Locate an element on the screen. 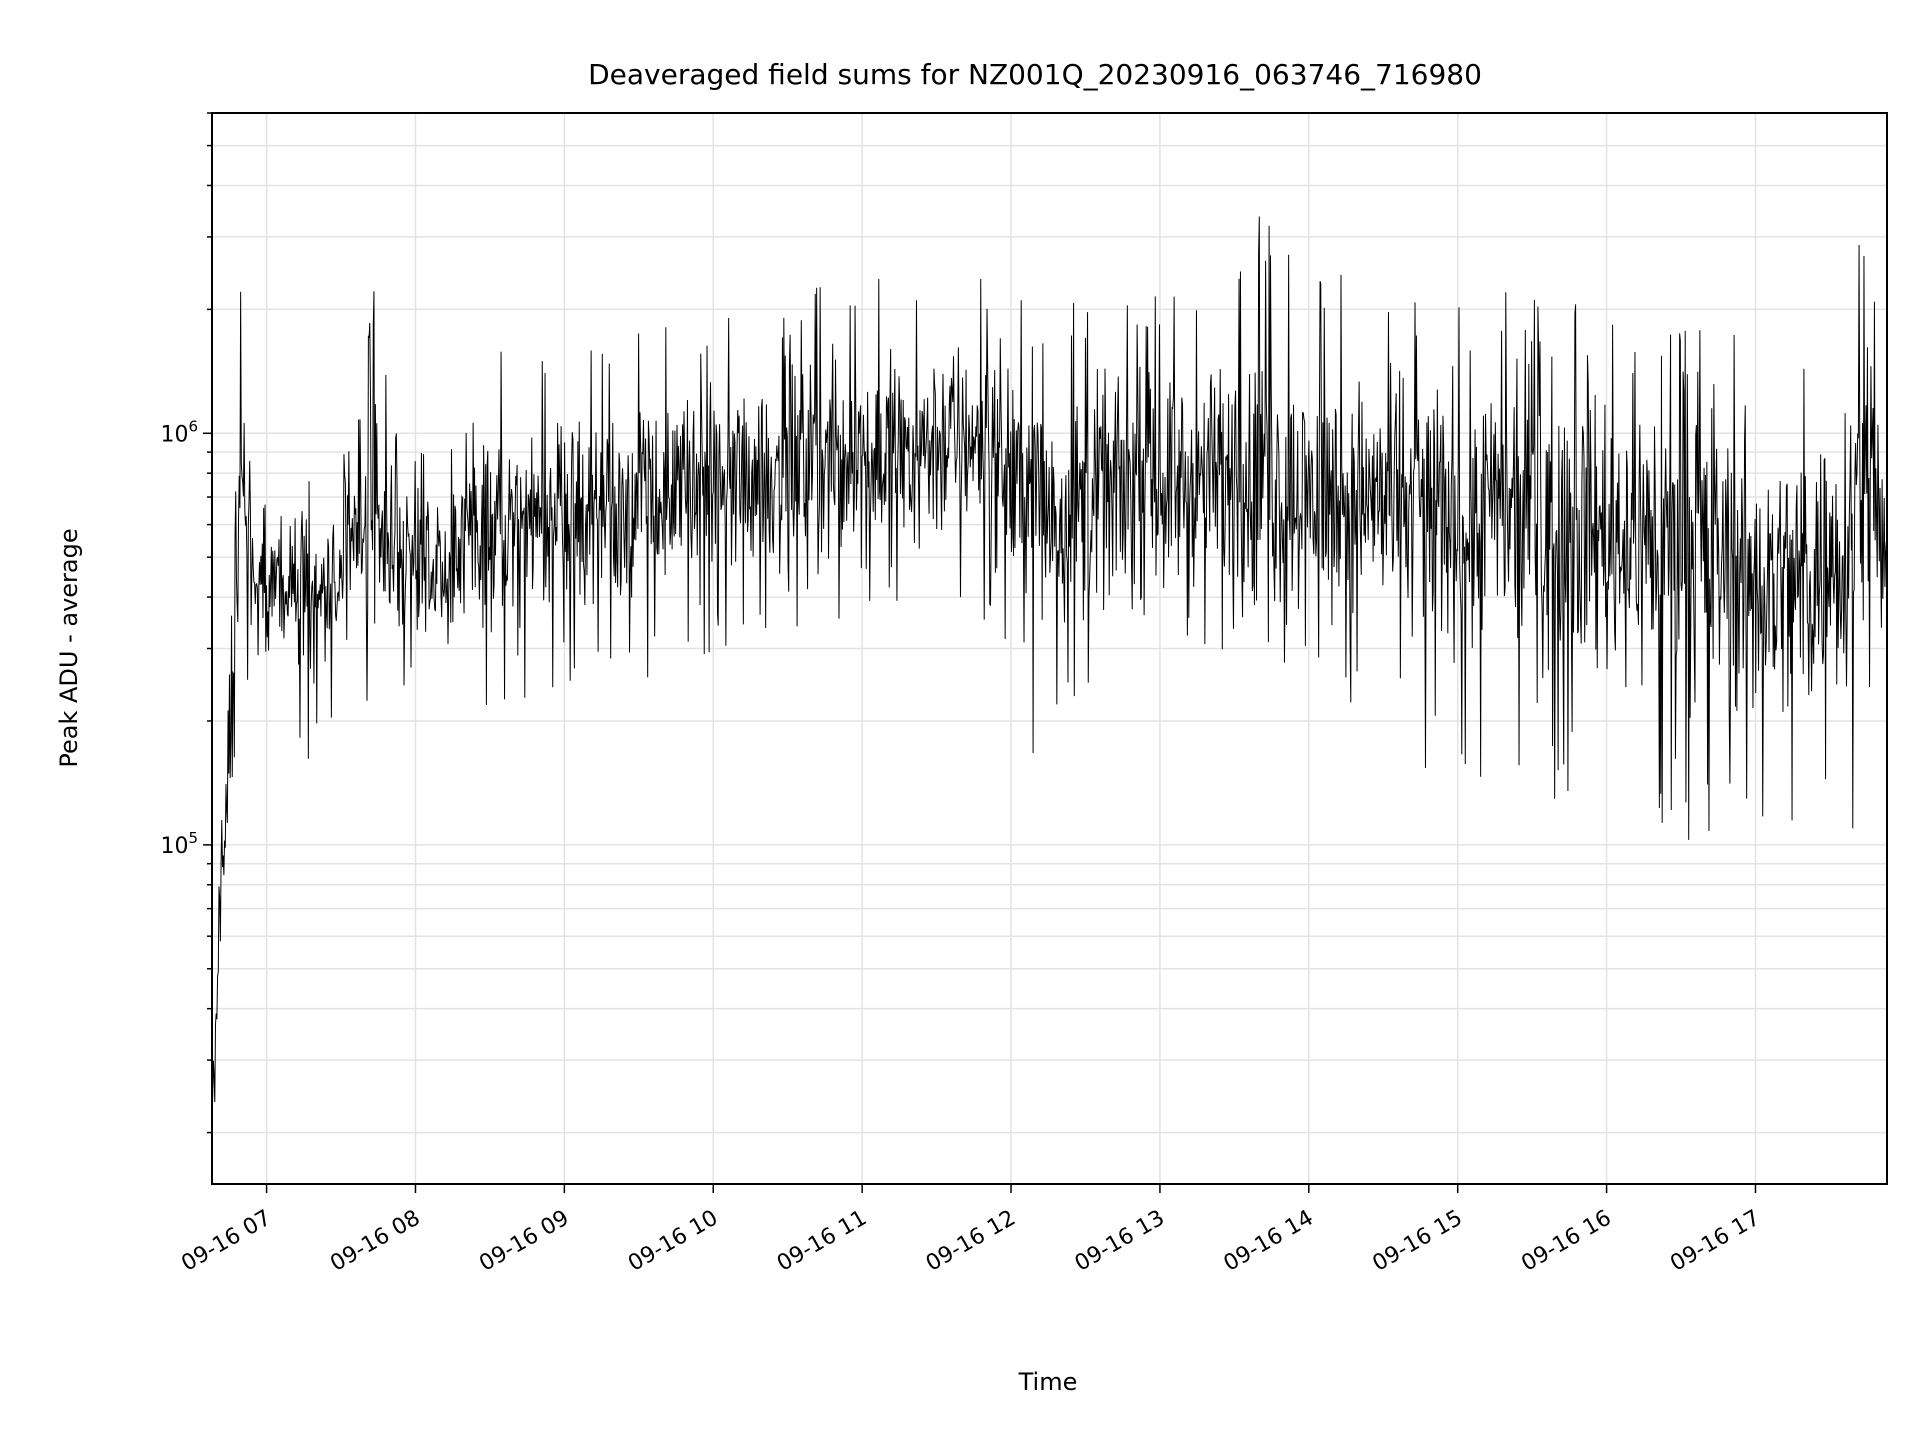 This screenshot has width=1920, height=1440. y-tick-exponent: 6 is located at coordinates (193, 426).